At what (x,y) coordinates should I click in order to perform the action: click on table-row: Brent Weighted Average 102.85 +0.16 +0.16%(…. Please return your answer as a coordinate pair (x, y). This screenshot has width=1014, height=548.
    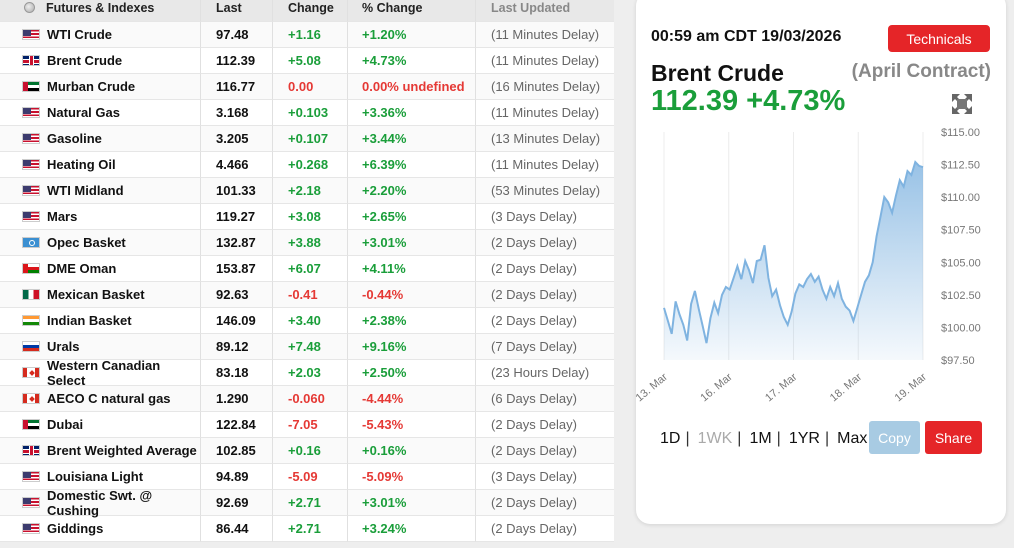
    Looking at the image, I should click on (307, 451).